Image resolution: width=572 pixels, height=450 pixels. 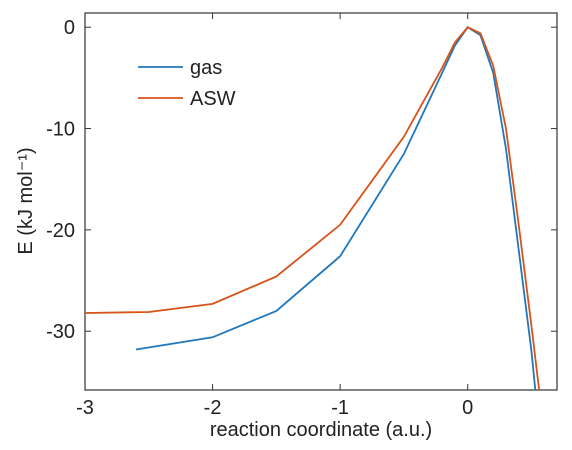 I want to click on x-tick-label: -2, so click(x=213, y=408).